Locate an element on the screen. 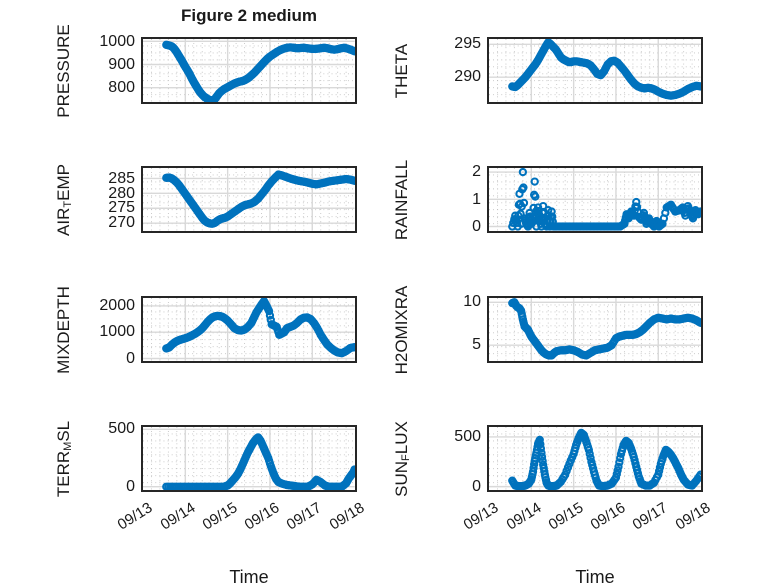 The image size is (778, 588). axes-h2omixra is located at coordinates (595, 329).